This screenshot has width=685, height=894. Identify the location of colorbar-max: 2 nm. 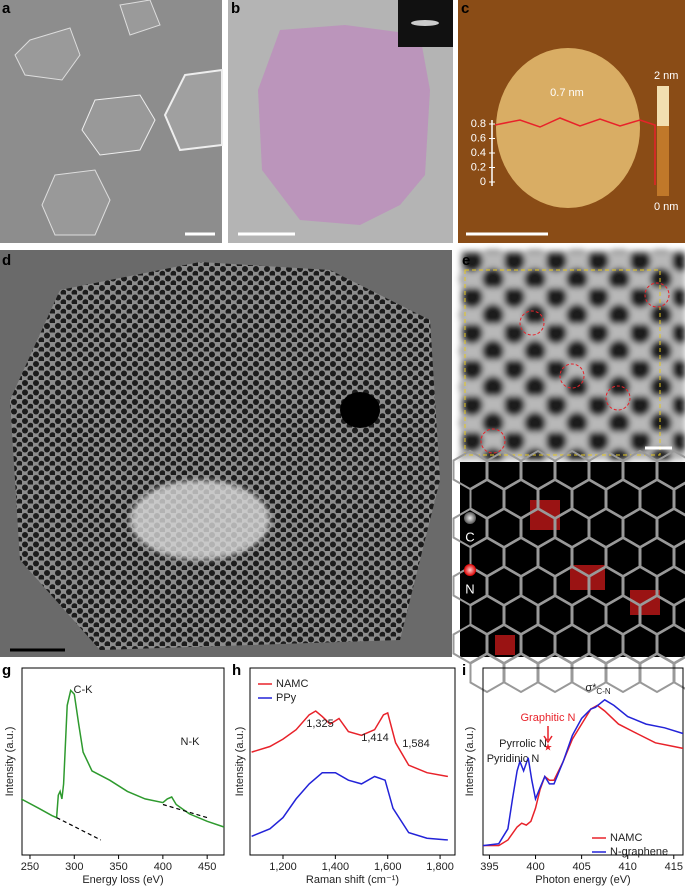
(666, 76).